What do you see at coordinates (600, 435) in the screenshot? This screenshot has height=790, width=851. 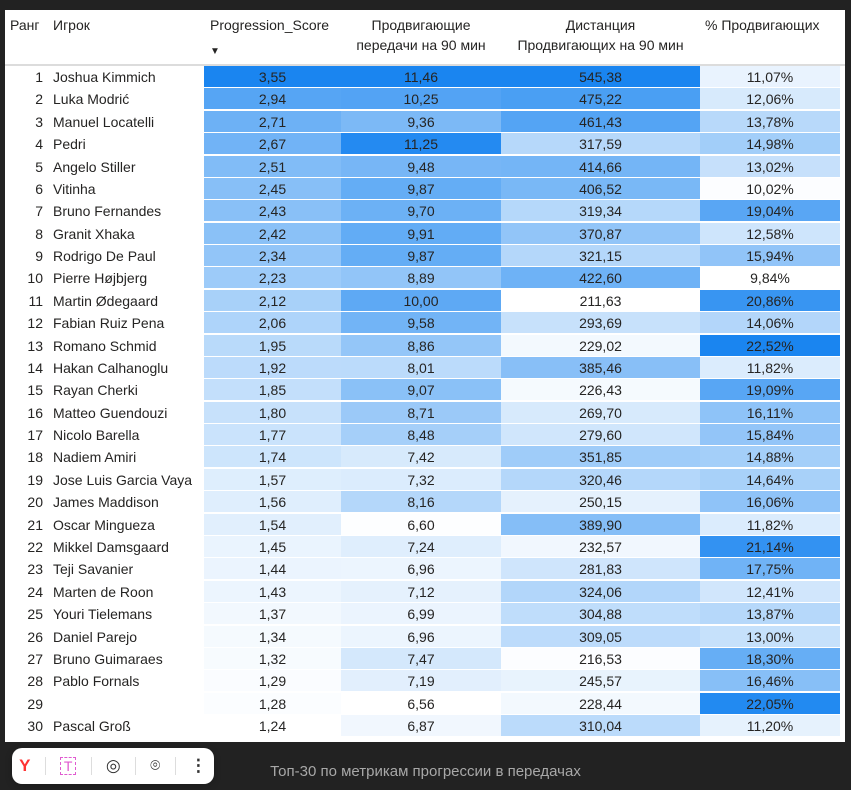 I see `distance-cell: 279,60` at bounding box center [600, 435].